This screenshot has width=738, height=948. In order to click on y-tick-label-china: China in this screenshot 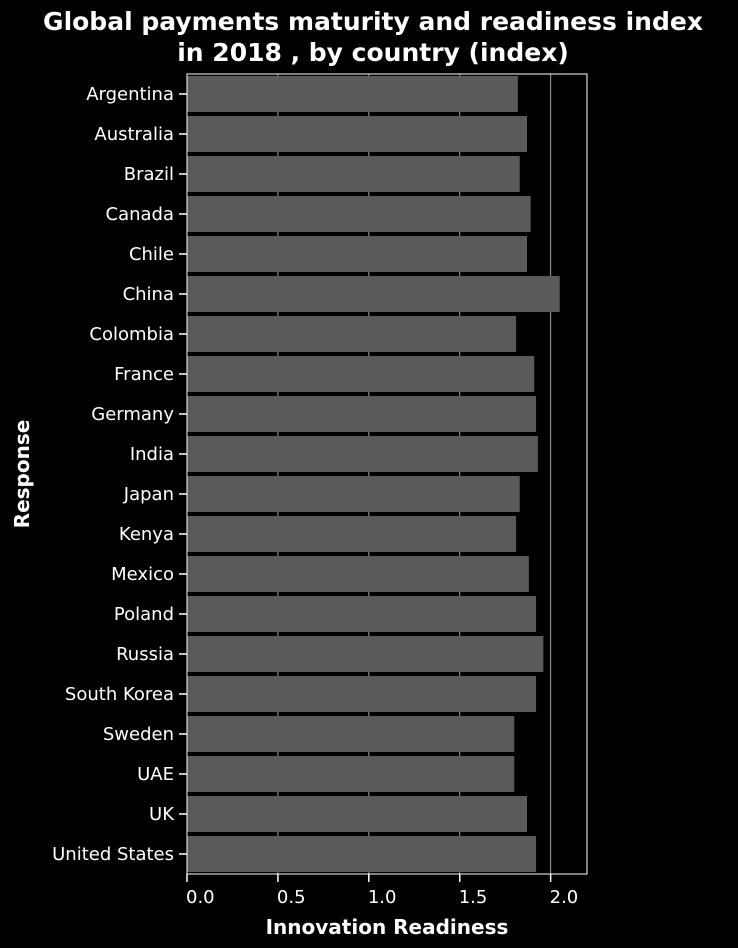, I will do `click(148, 294)`.